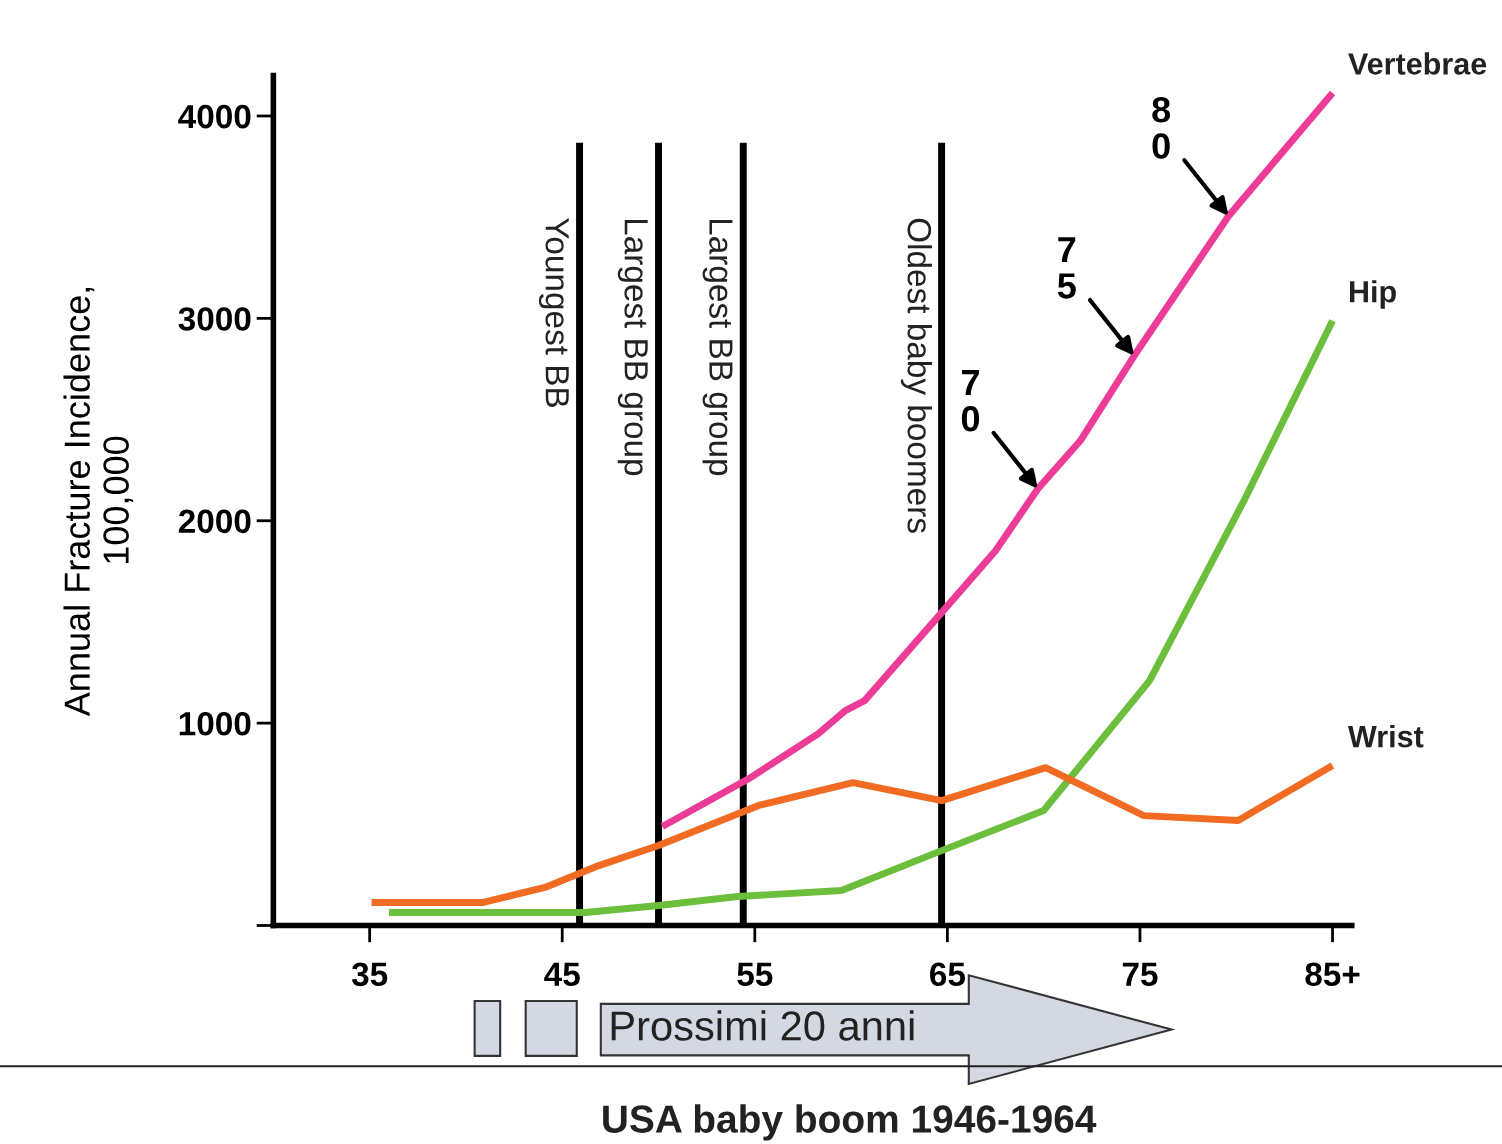 The height and width of the screenshot is (1144, 1502). Describe the element at coordinates (1372, 294) in the screenshot. I see `series-label: Hip` at that location.